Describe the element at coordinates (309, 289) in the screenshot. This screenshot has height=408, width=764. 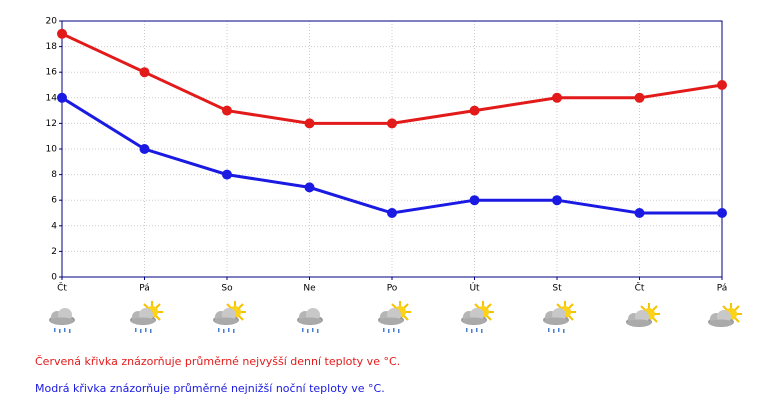
I see `x-tick-label: Ne` at that location.